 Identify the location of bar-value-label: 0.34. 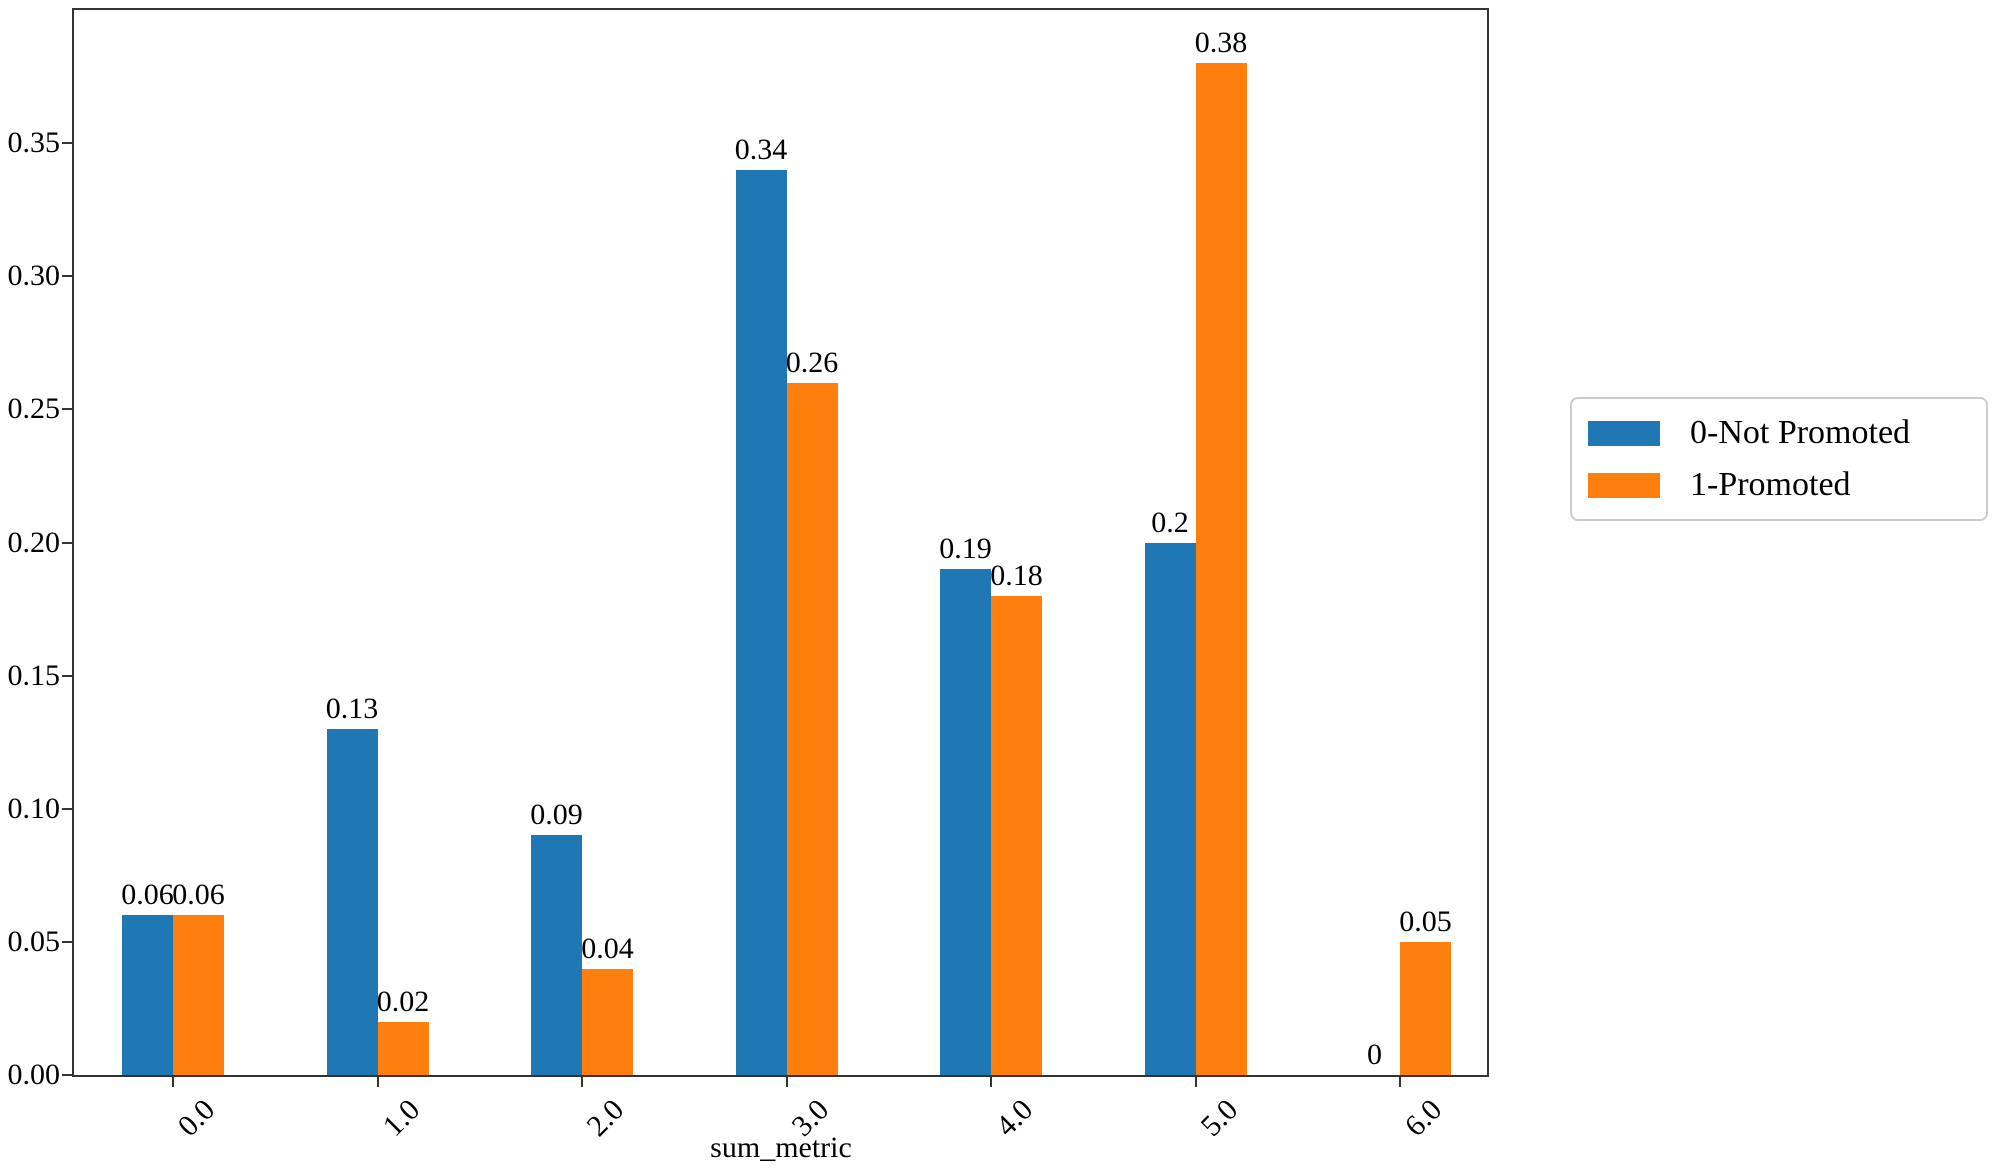
(761, 149).